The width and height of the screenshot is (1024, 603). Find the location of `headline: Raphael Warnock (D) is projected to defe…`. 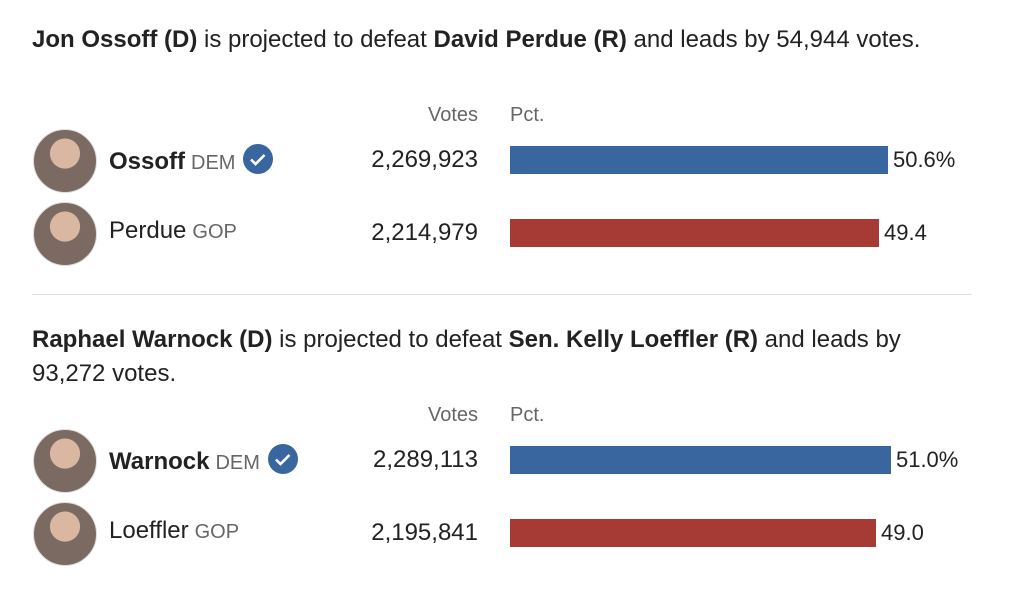

headline: Raphael Warnock (D) is projected to defe… is located at coordinates (497, 357).